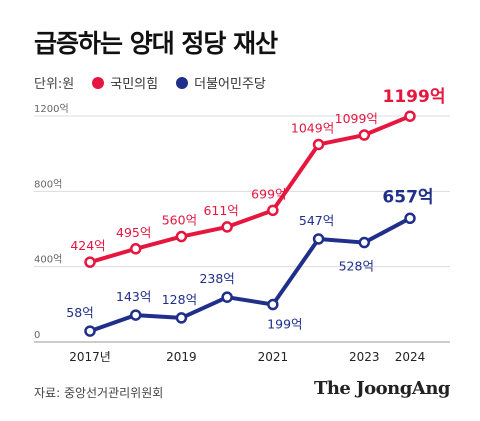 This screenshot has height=421, width=480. Describe the element at coordinates (410, 357) in the screenshot. I see `x-tick-label: 2024` at that location.